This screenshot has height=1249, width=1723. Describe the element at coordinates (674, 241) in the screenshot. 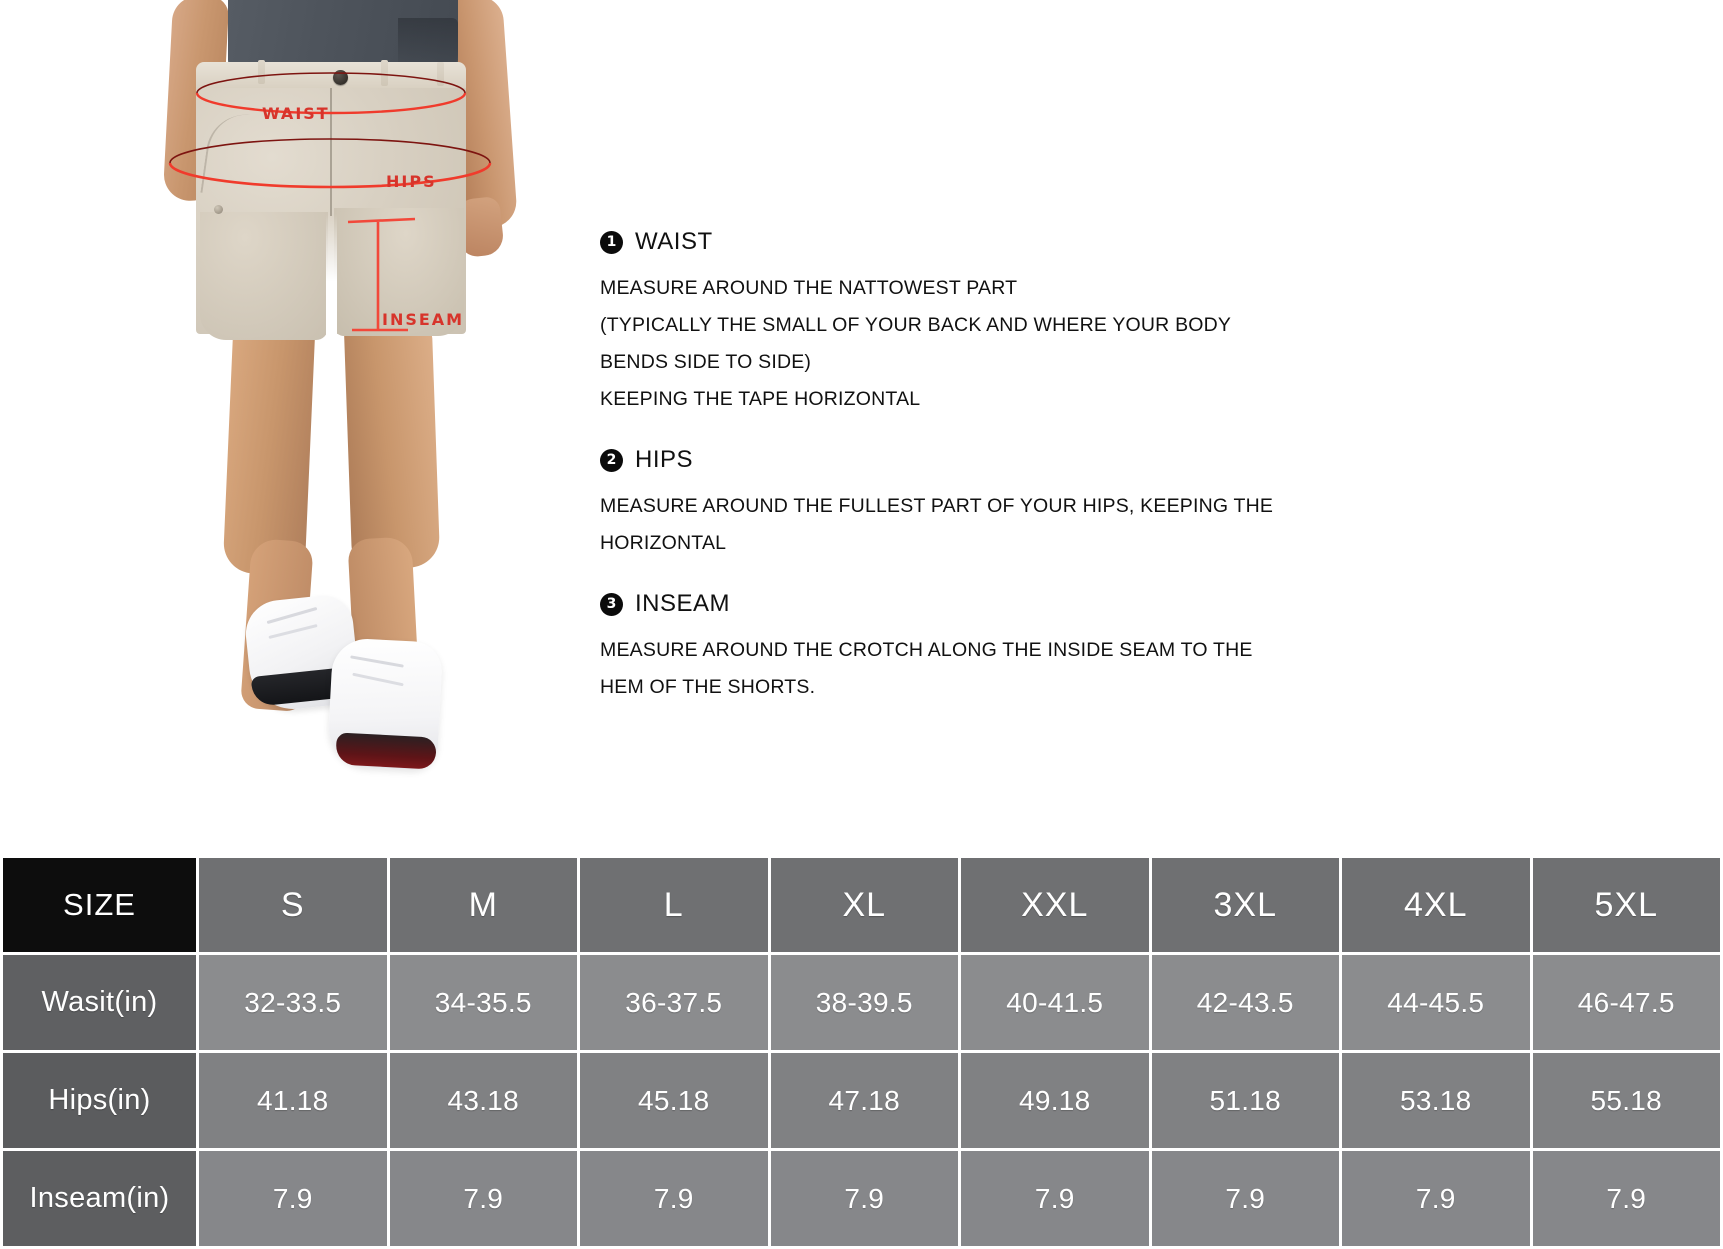

I see `step-title: WAIST` at that location.